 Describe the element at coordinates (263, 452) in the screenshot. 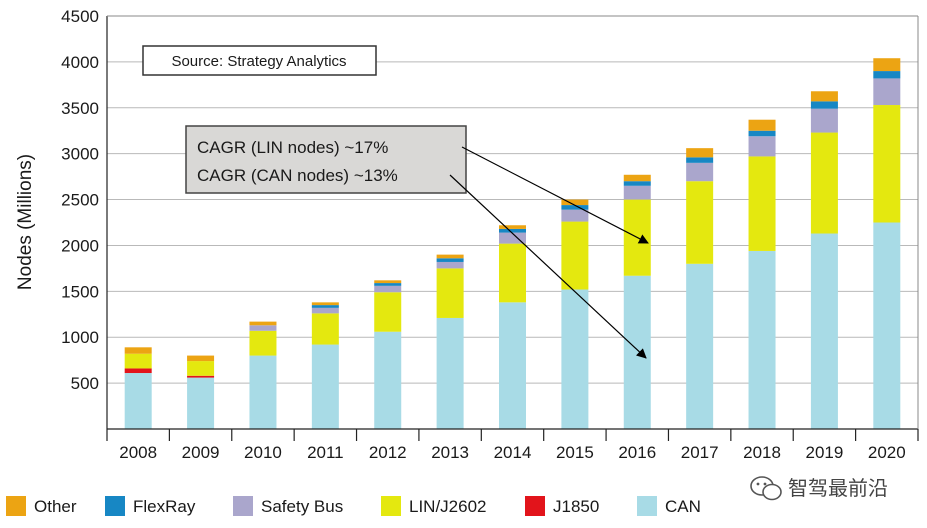

I see `x-tick-label: 2010` at that location.